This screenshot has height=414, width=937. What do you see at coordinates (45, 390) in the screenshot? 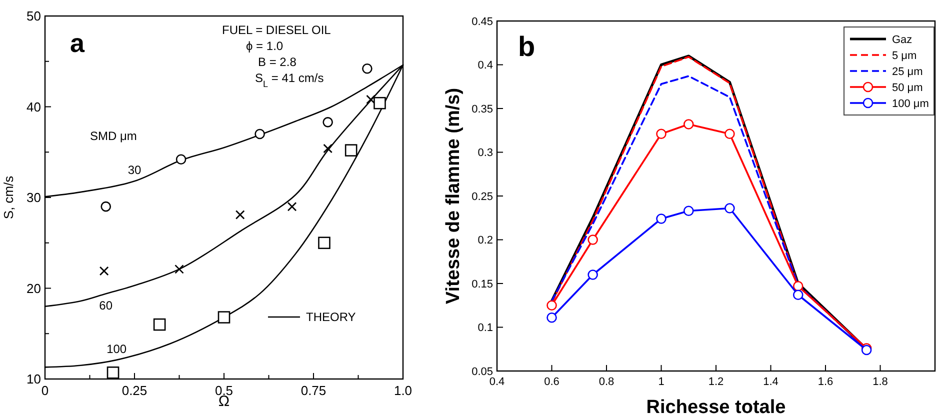
I see `x-tick-label: 0` at bounding box center [45, 390].